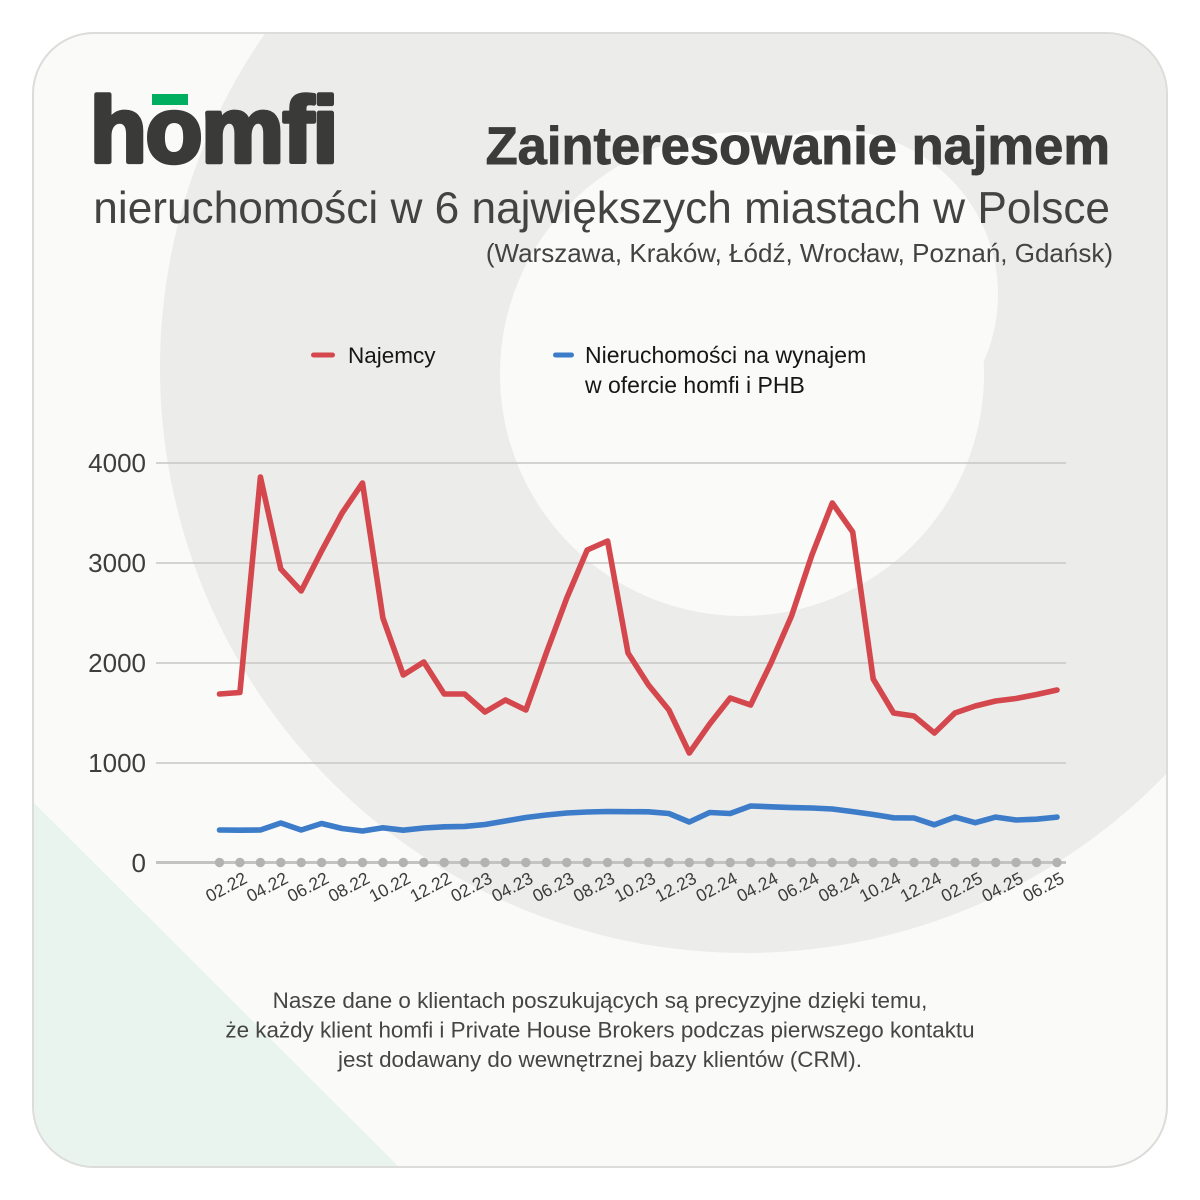 The image size is (1200, 1200). I want to click on svg-text: Nieruchomości na wynajem, so click(725, 355).